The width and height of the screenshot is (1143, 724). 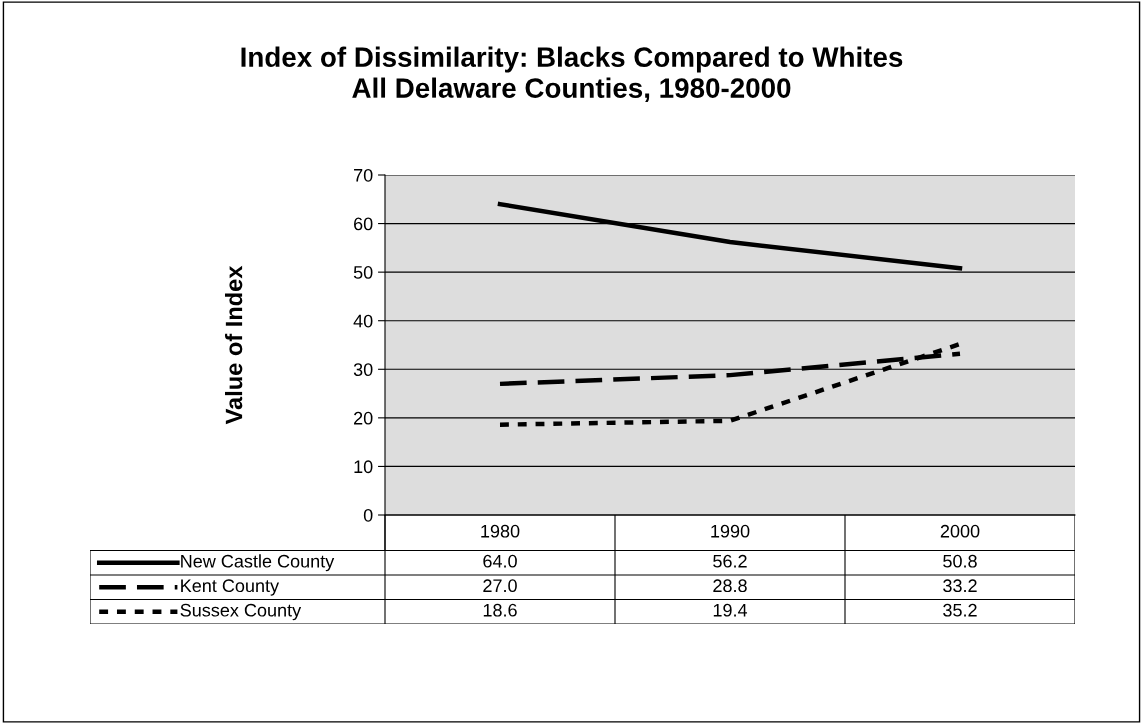 I want to click on legend-label: New Castle County, so click(x=258, y=563).